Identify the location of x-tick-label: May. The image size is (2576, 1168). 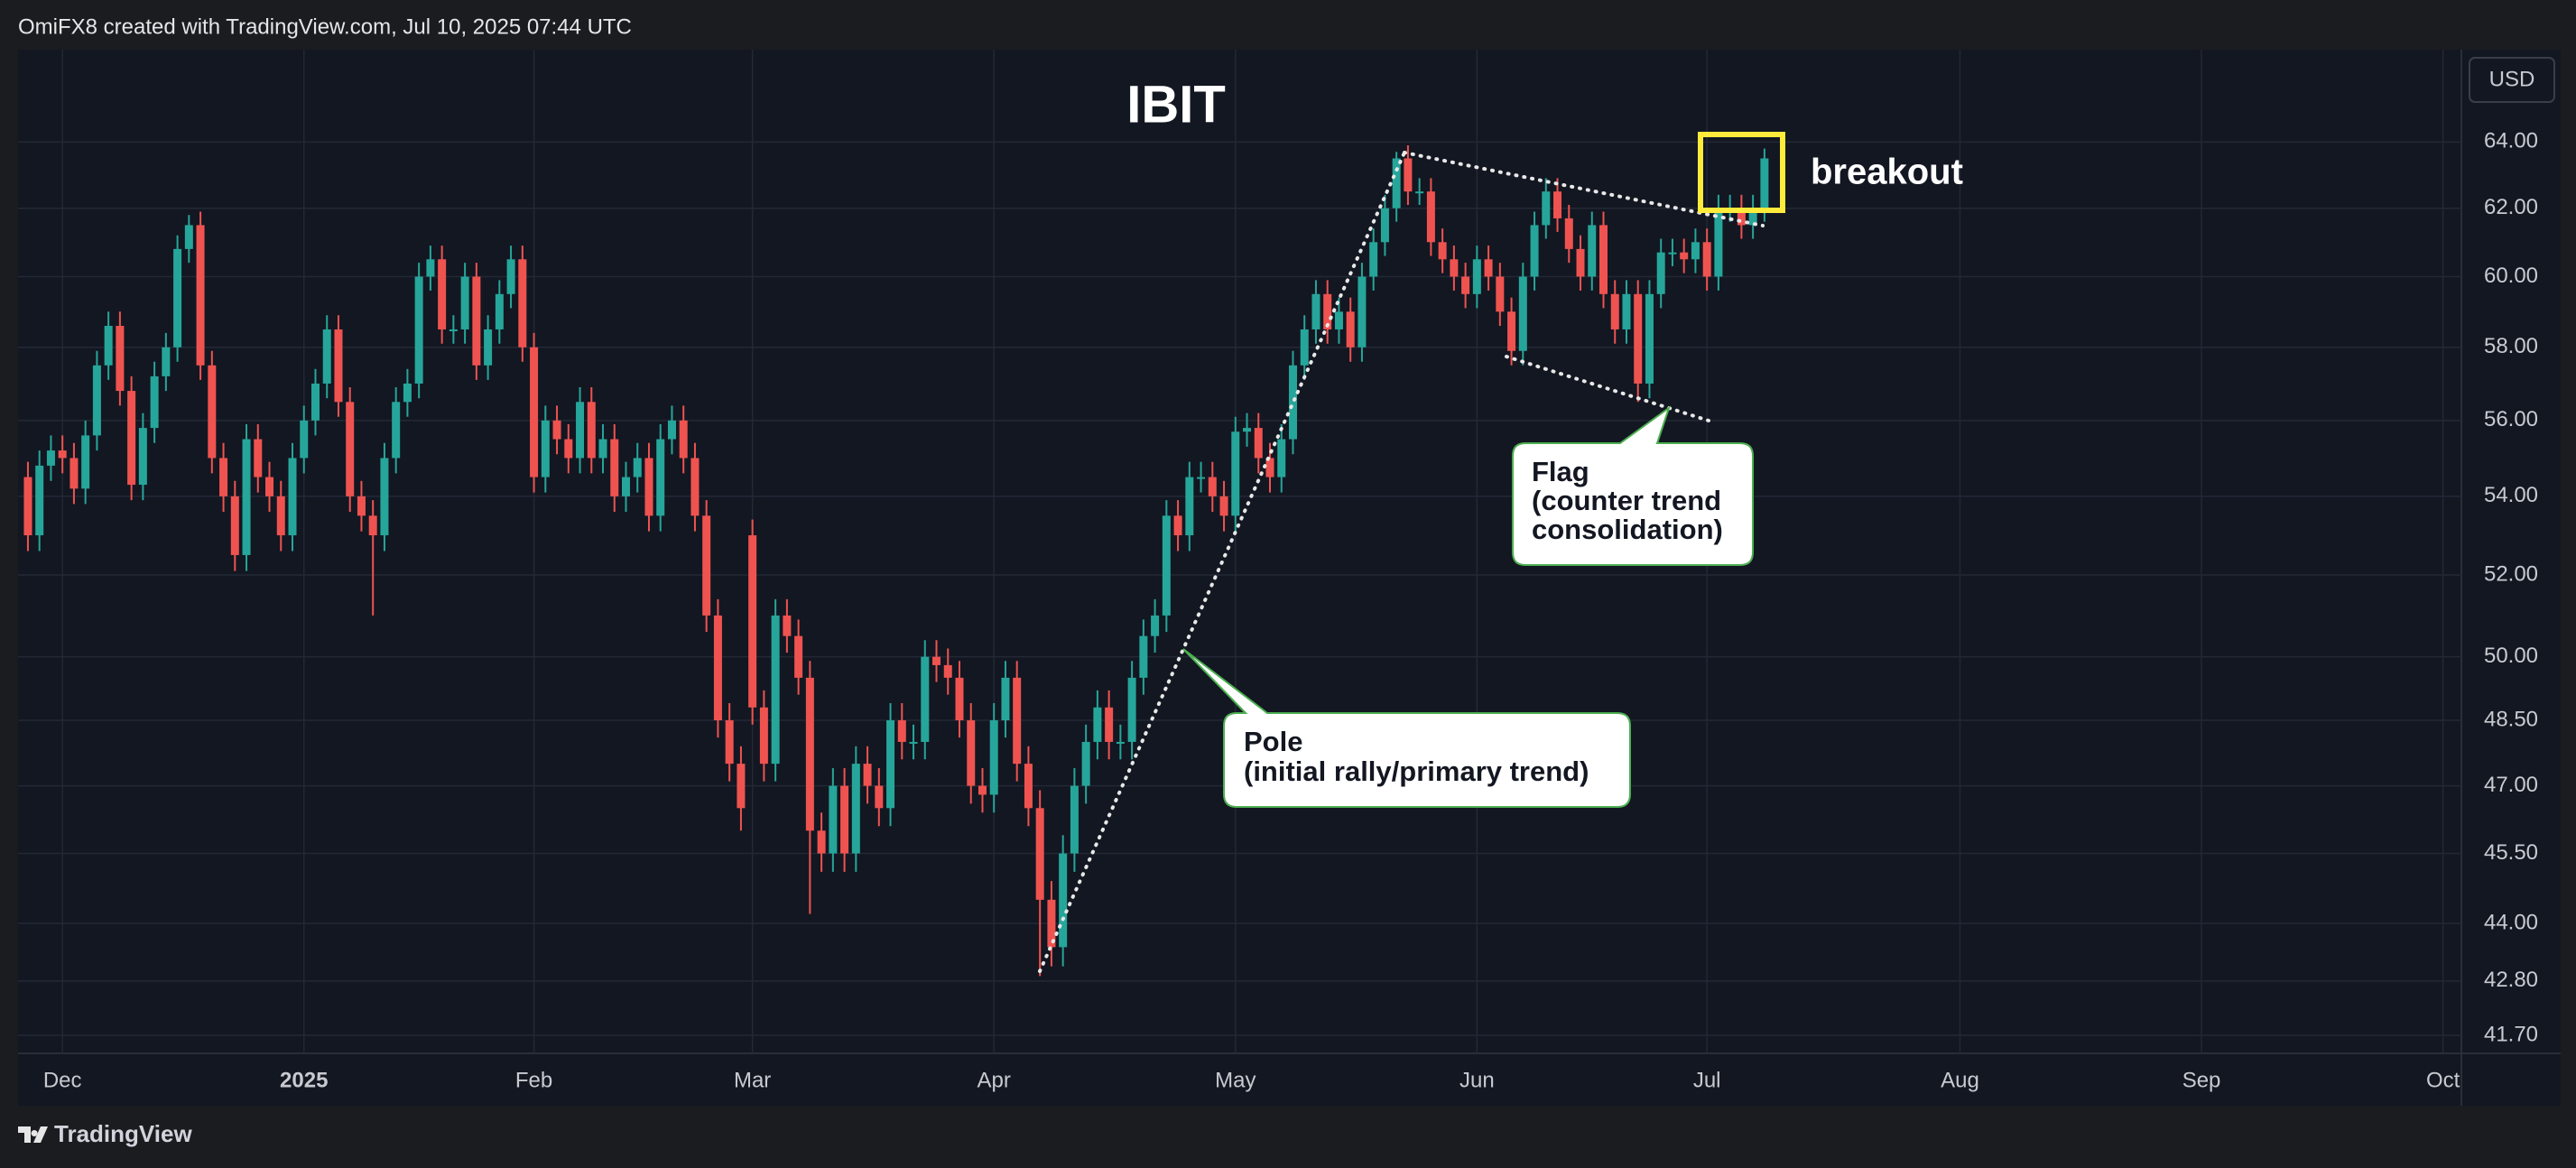
(1235, 1080).